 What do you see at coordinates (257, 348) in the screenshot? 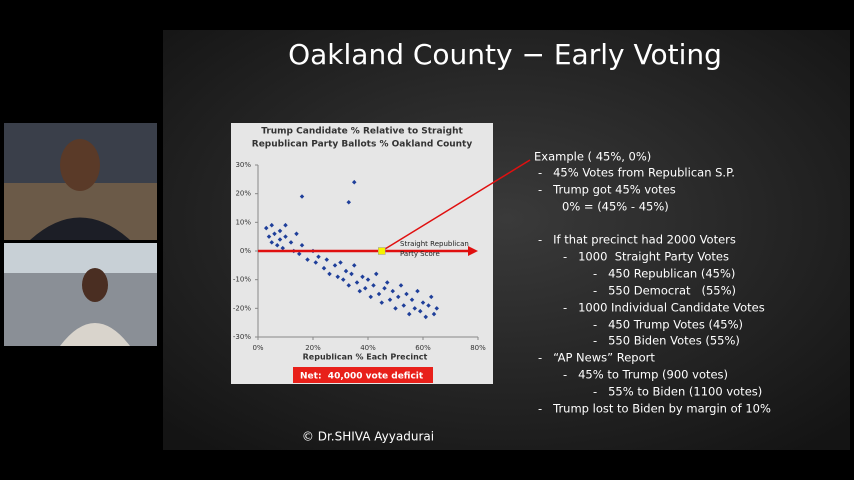
I see `x-tick-label: 0%` at bounding box center [257, 348].